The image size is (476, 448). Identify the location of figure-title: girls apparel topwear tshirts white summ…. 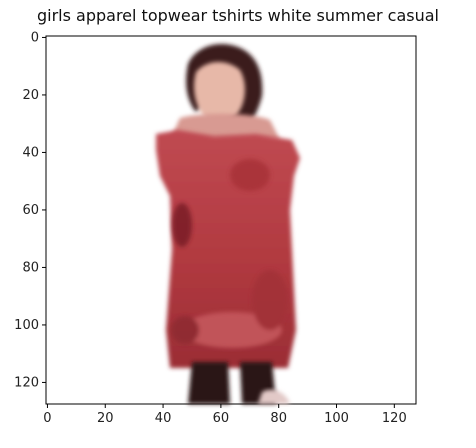
(237, 15).